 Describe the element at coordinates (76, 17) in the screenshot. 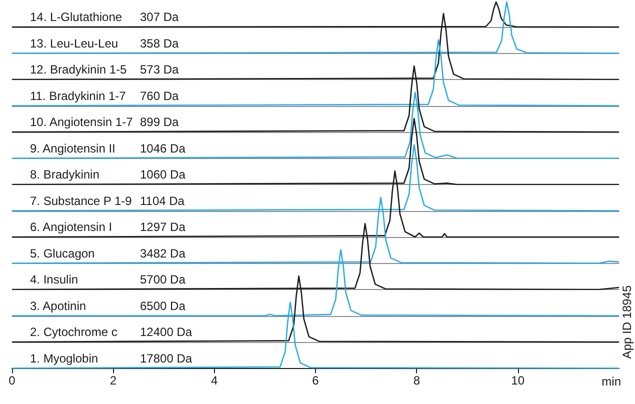

I see `series-label: 14. L-Glutathione` at that location.